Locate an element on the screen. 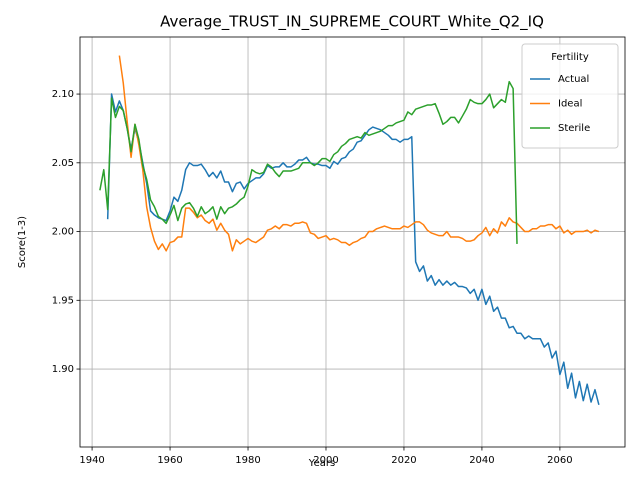 The height and width of the screenshot is (480, 640). legend-box is located at coordinates (570, 96).